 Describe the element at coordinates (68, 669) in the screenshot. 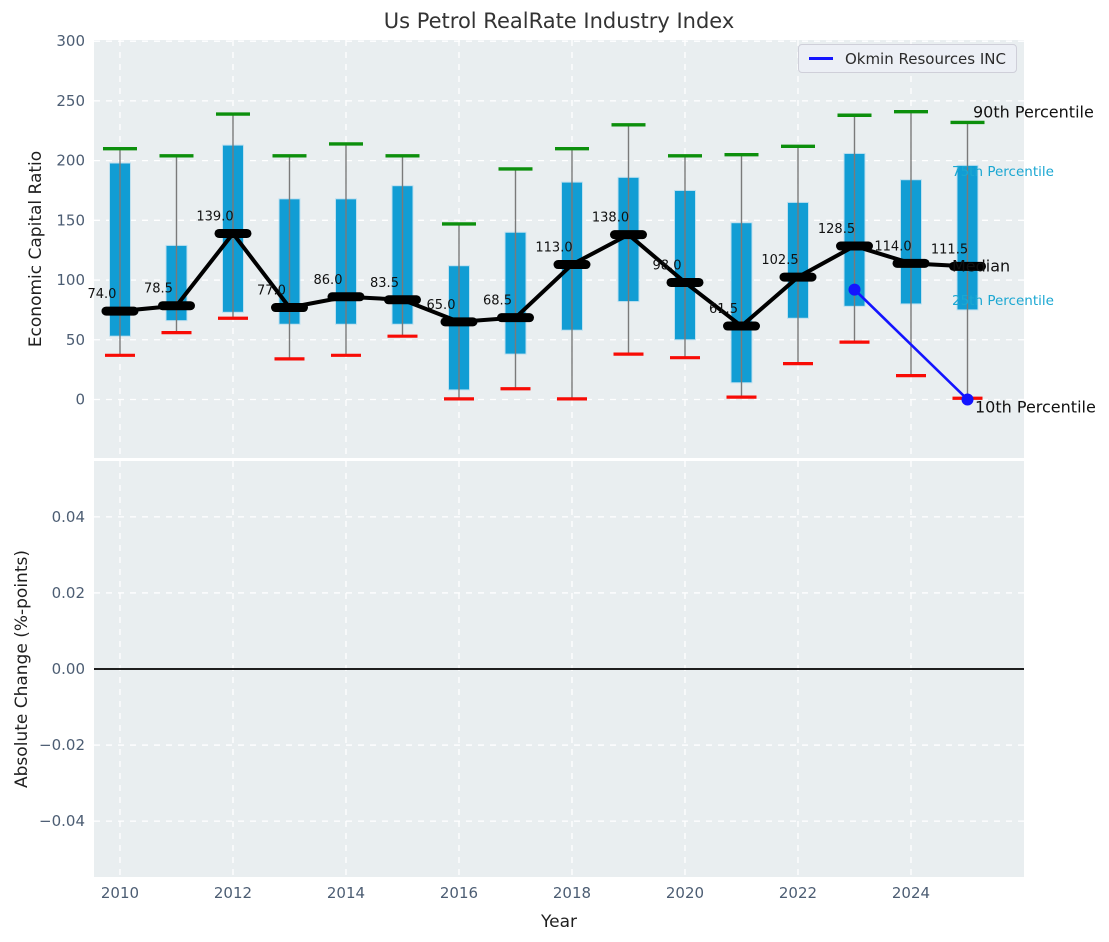

I see `y-tick-label-bottom: 0.00` at that location.